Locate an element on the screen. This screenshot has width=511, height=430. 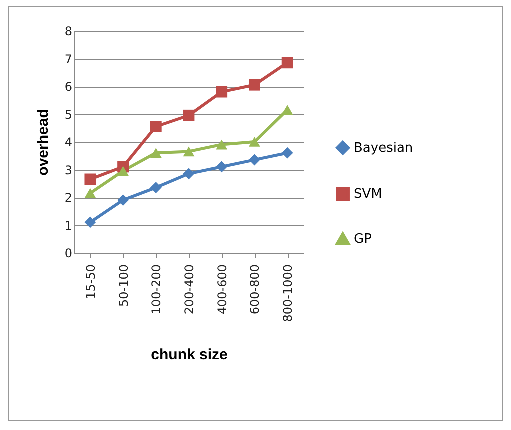
x-tick-label: 50-100 is located at coordinates (123, 286).